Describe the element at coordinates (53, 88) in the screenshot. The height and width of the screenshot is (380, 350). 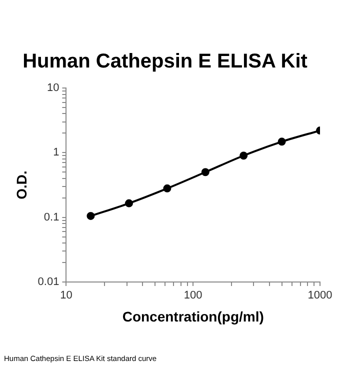
I see `y-tick-label: 10` at that location.